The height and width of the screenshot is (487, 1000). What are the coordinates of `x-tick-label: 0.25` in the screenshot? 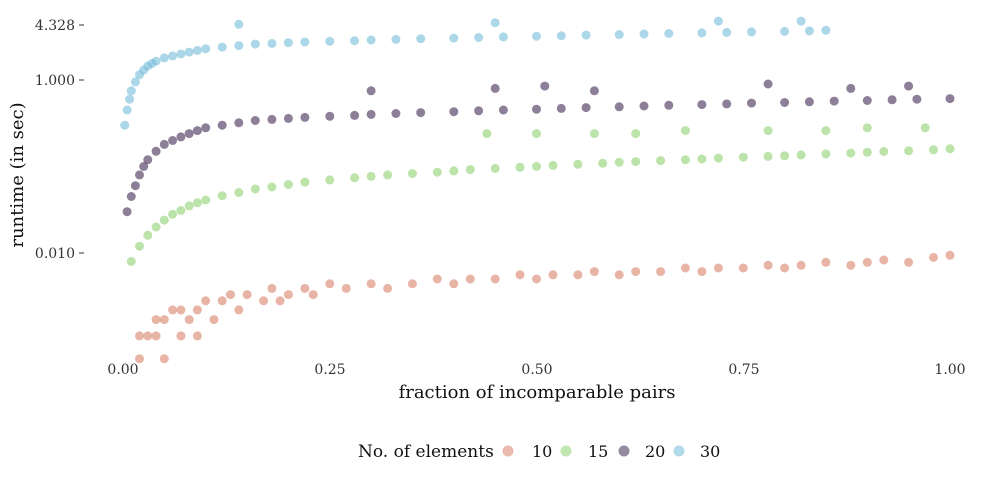 It's located at (329, 370).